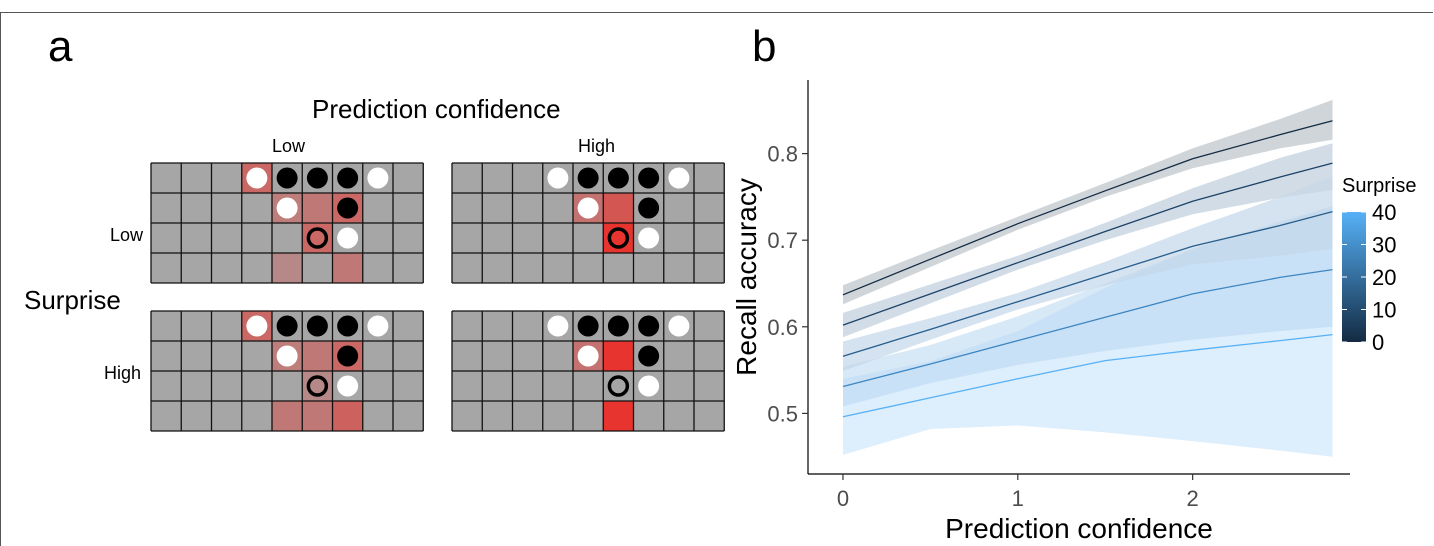  Describe the element at coordinates (287, 223) in the screenshot. I see `grid-low-confidence-low-surprise` at that location.